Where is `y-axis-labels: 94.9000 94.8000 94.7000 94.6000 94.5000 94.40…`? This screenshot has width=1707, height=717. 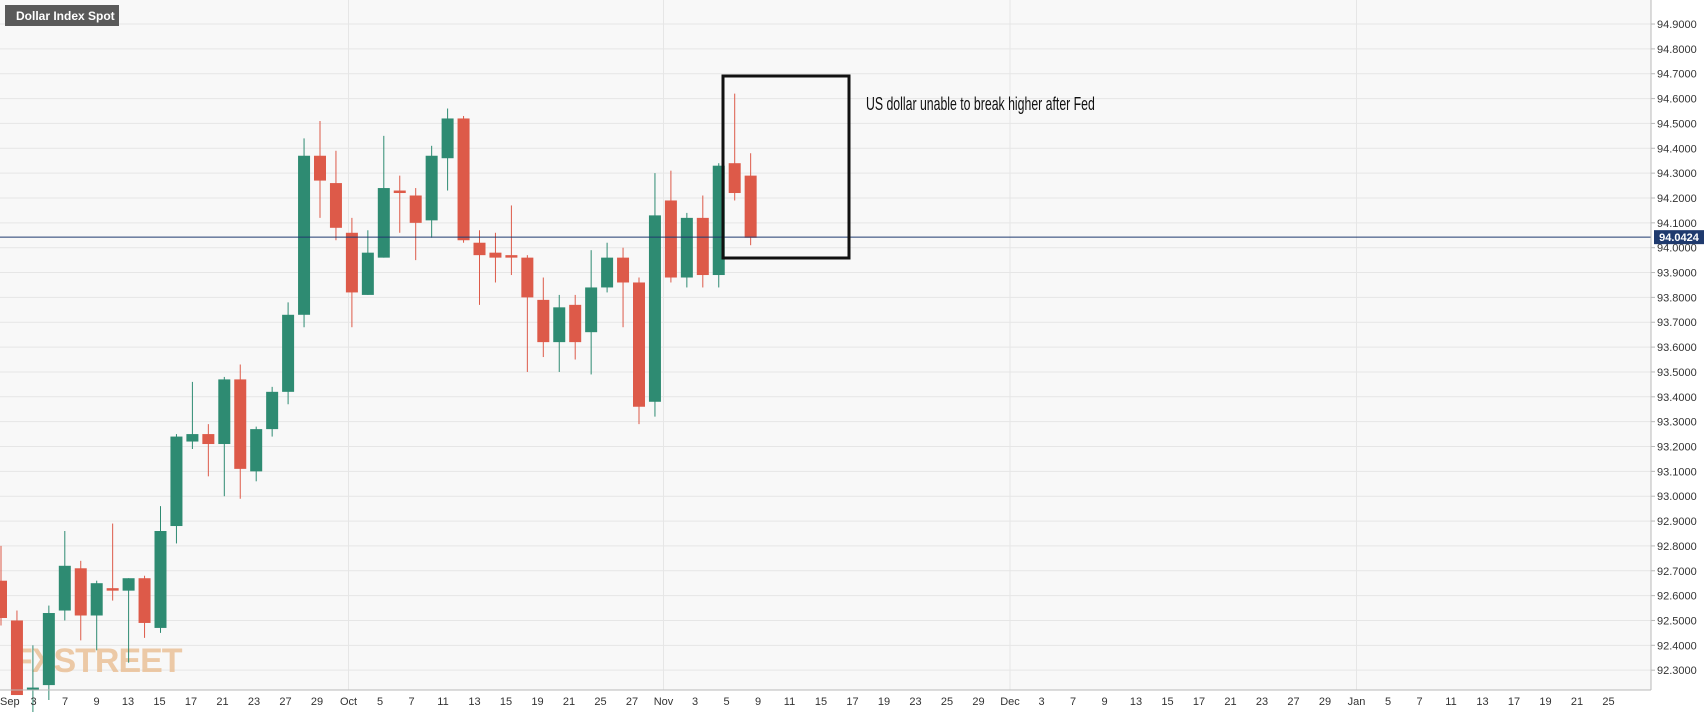
y-axis-labels: 94.9000 94.8000 94.7000 94.6000 94.5000 94.40… is located at coordinates (1674, 348).